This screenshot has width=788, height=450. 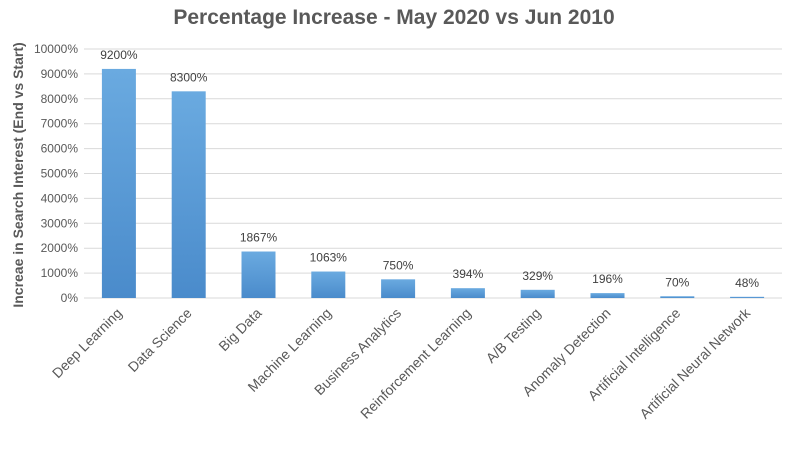 What do you see at coordinates (60, 149) in the screenshot?
I see `y-tick-label: 6000%` at bounding box center [60, 149].